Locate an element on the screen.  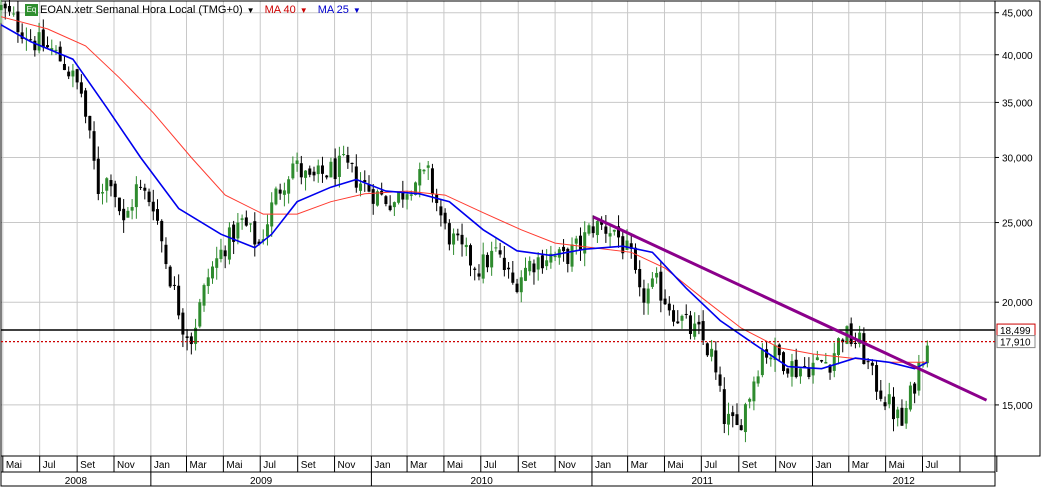
time-axis is located at coordinates (498, 471).